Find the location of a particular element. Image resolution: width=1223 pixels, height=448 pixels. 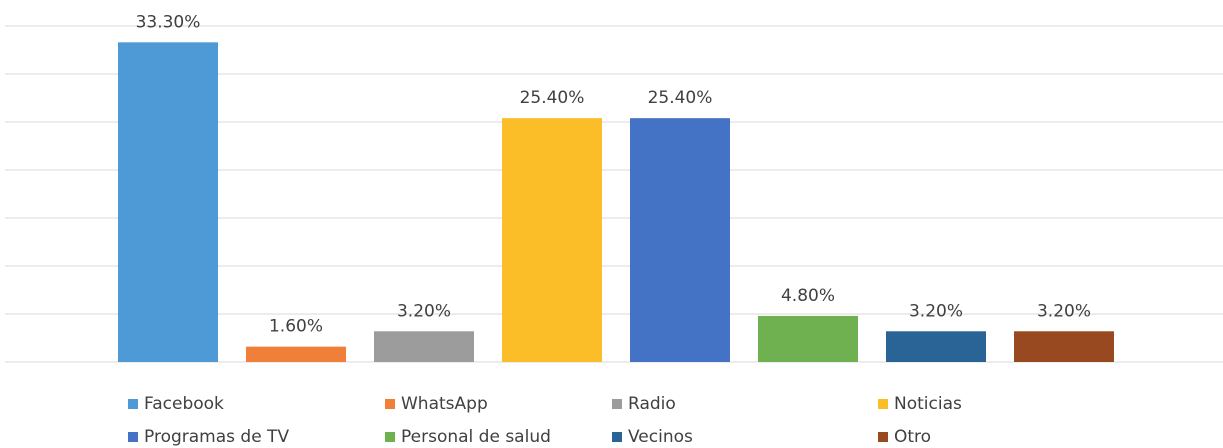

legend-label: Noticias is located at coordinates (928, 404).